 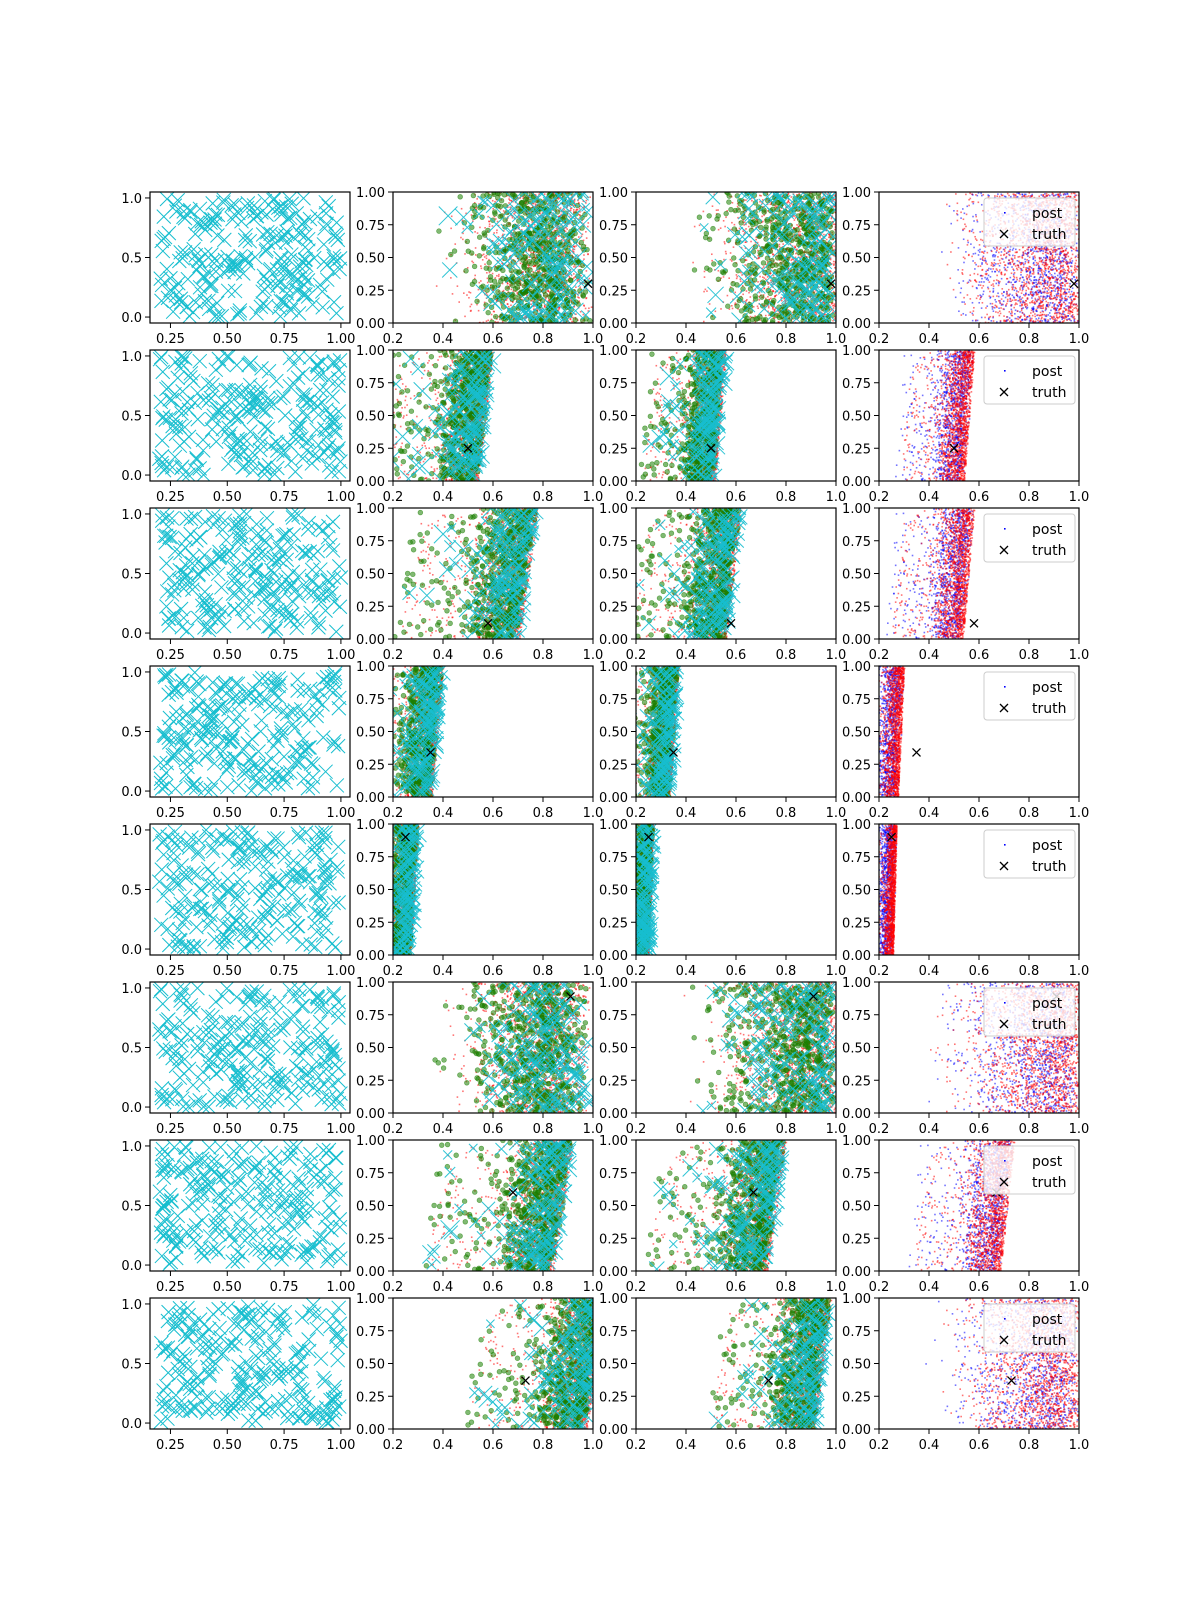 I want to click on y-tick-label: 0.00, so click(x=370, y=324).